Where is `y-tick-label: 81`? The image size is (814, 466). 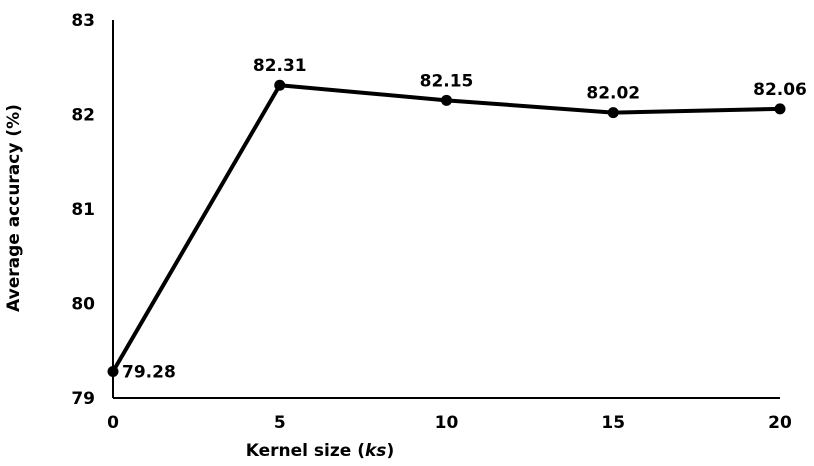
y-tick-label: 81 is located at coordinates (83, 210).